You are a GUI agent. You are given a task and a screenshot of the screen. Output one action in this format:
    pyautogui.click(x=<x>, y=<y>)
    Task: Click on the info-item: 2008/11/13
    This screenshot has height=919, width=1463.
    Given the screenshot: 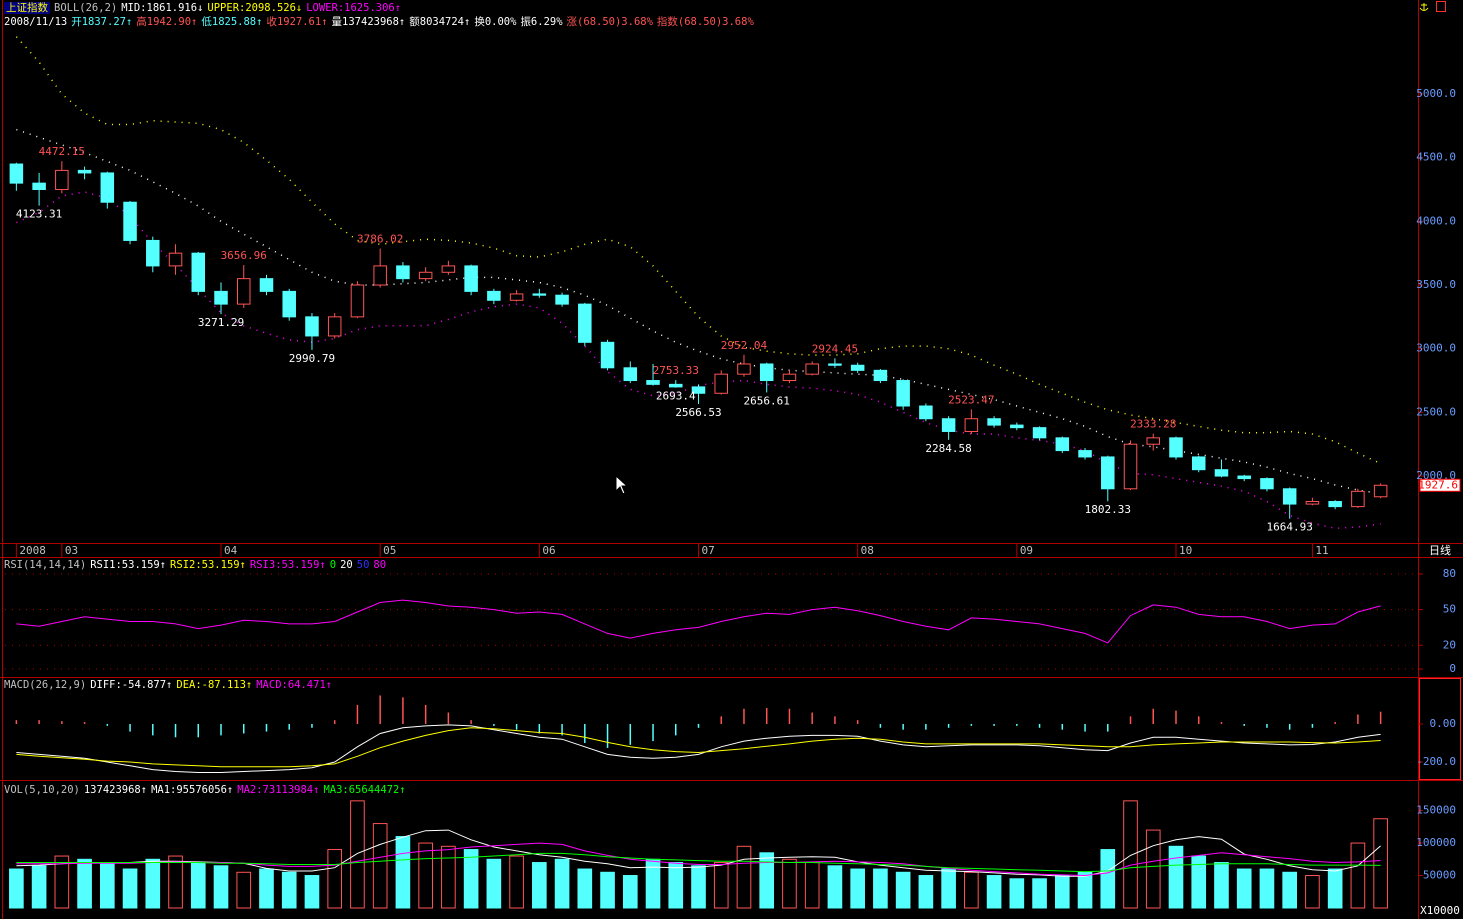 What is the action you would take?
    pyautogui.click(x=36, y=22)
    